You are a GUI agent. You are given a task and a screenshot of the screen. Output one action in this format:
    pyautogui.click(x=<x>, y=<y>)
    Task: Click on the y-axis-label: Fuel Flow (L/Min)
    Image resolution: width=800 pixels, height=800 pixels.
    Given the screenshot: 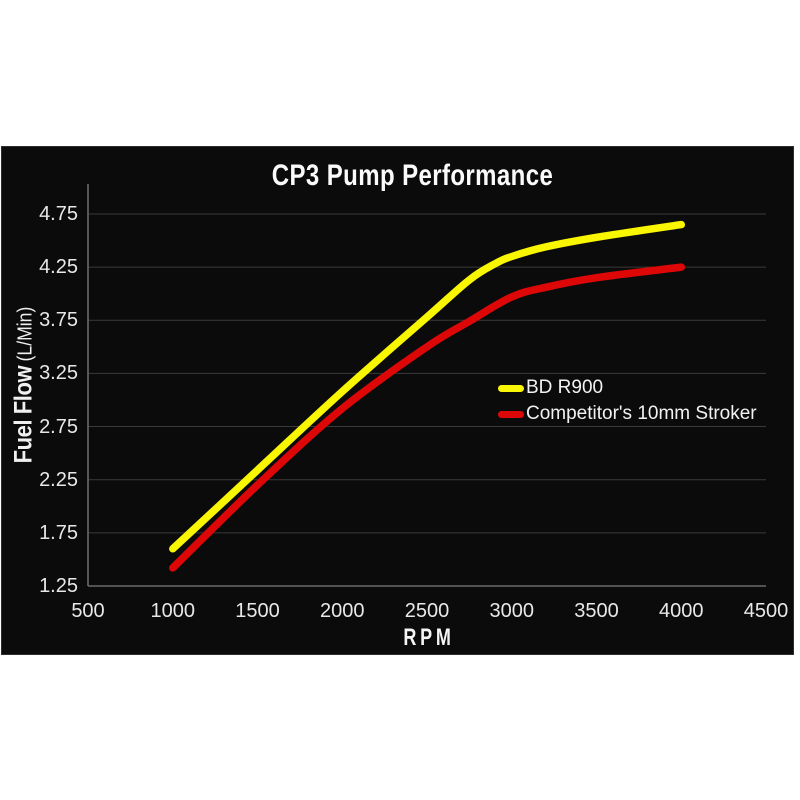 What is the action you would take?
    pyautogui.click(x=24, y=385)
    